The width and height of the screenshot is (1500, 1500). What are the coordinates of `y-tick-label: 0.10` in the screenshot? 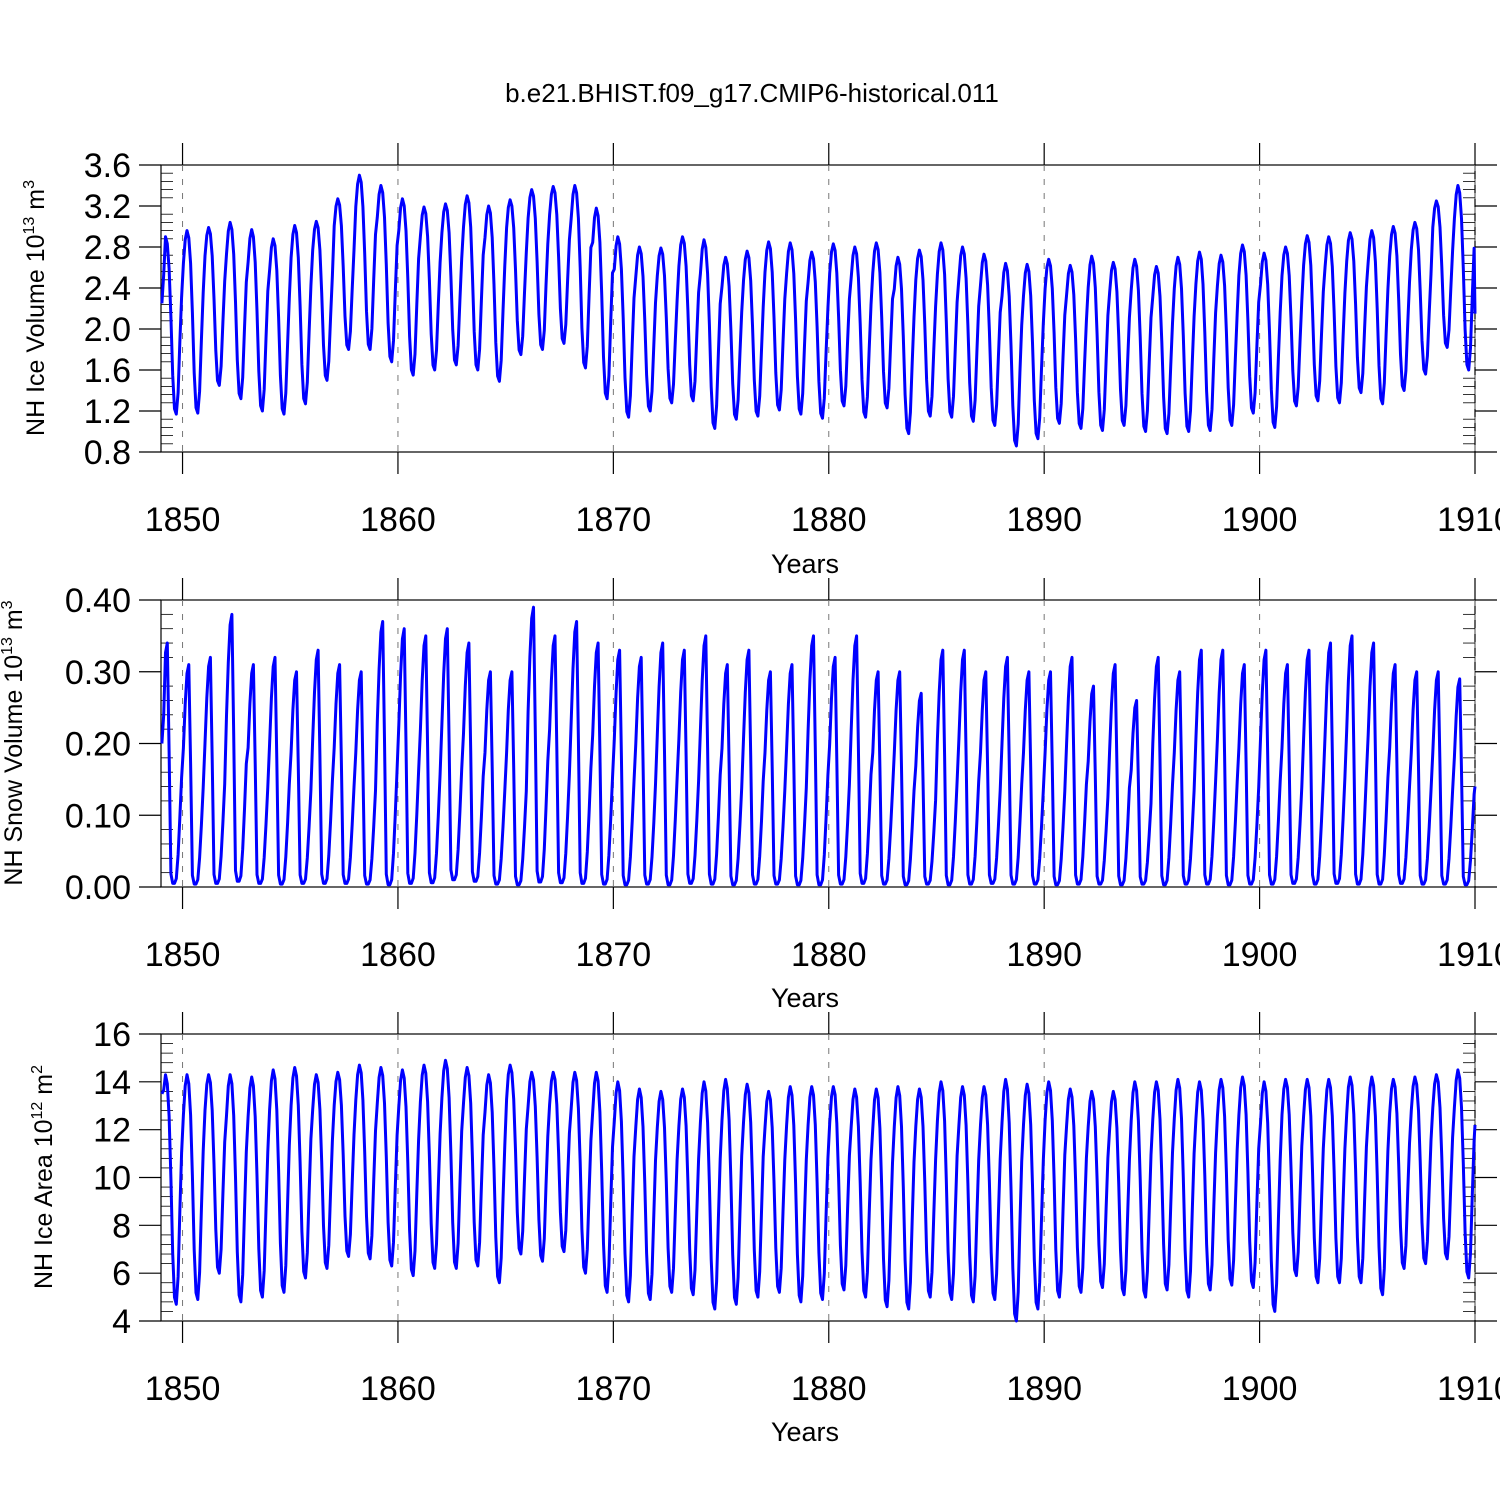 It's located at (98, 816).